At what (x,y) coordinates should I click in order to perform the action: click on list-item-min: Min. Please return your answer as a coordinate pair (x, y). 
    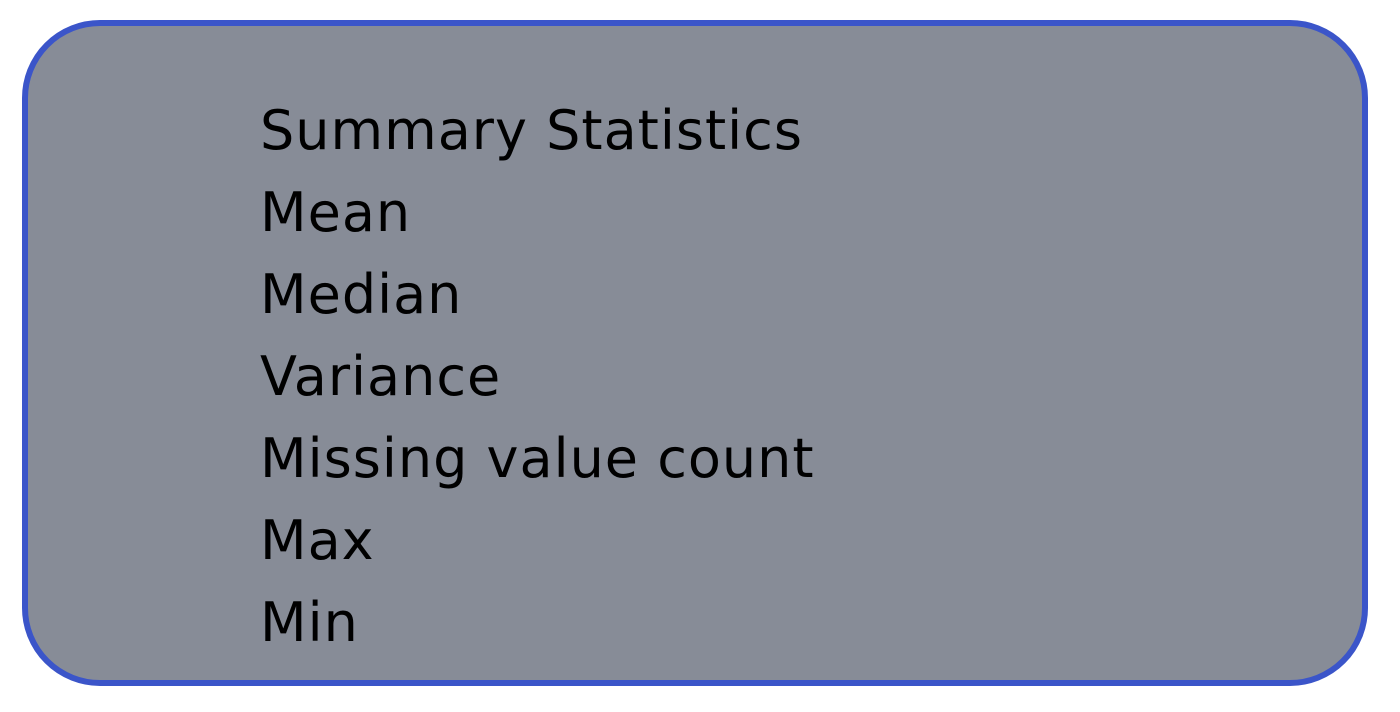
    Looking at the image, I should click on (309, 622).